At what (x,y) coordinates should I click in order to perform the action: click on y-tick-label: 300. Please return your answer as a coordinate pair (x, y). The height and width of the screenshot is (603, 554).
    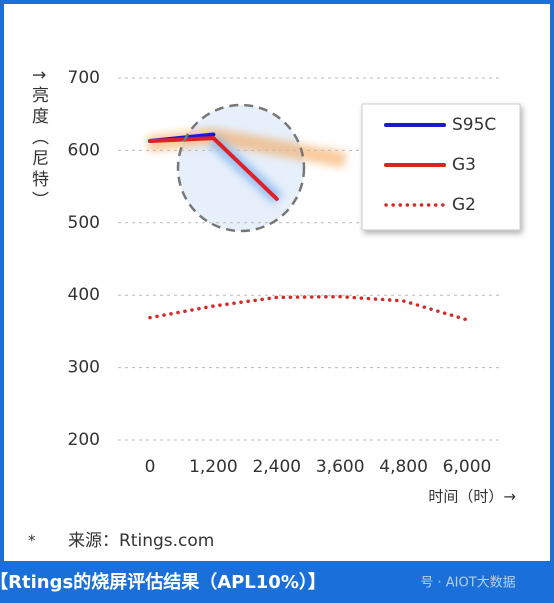
    Looking at the image, I should click on (84, 368).